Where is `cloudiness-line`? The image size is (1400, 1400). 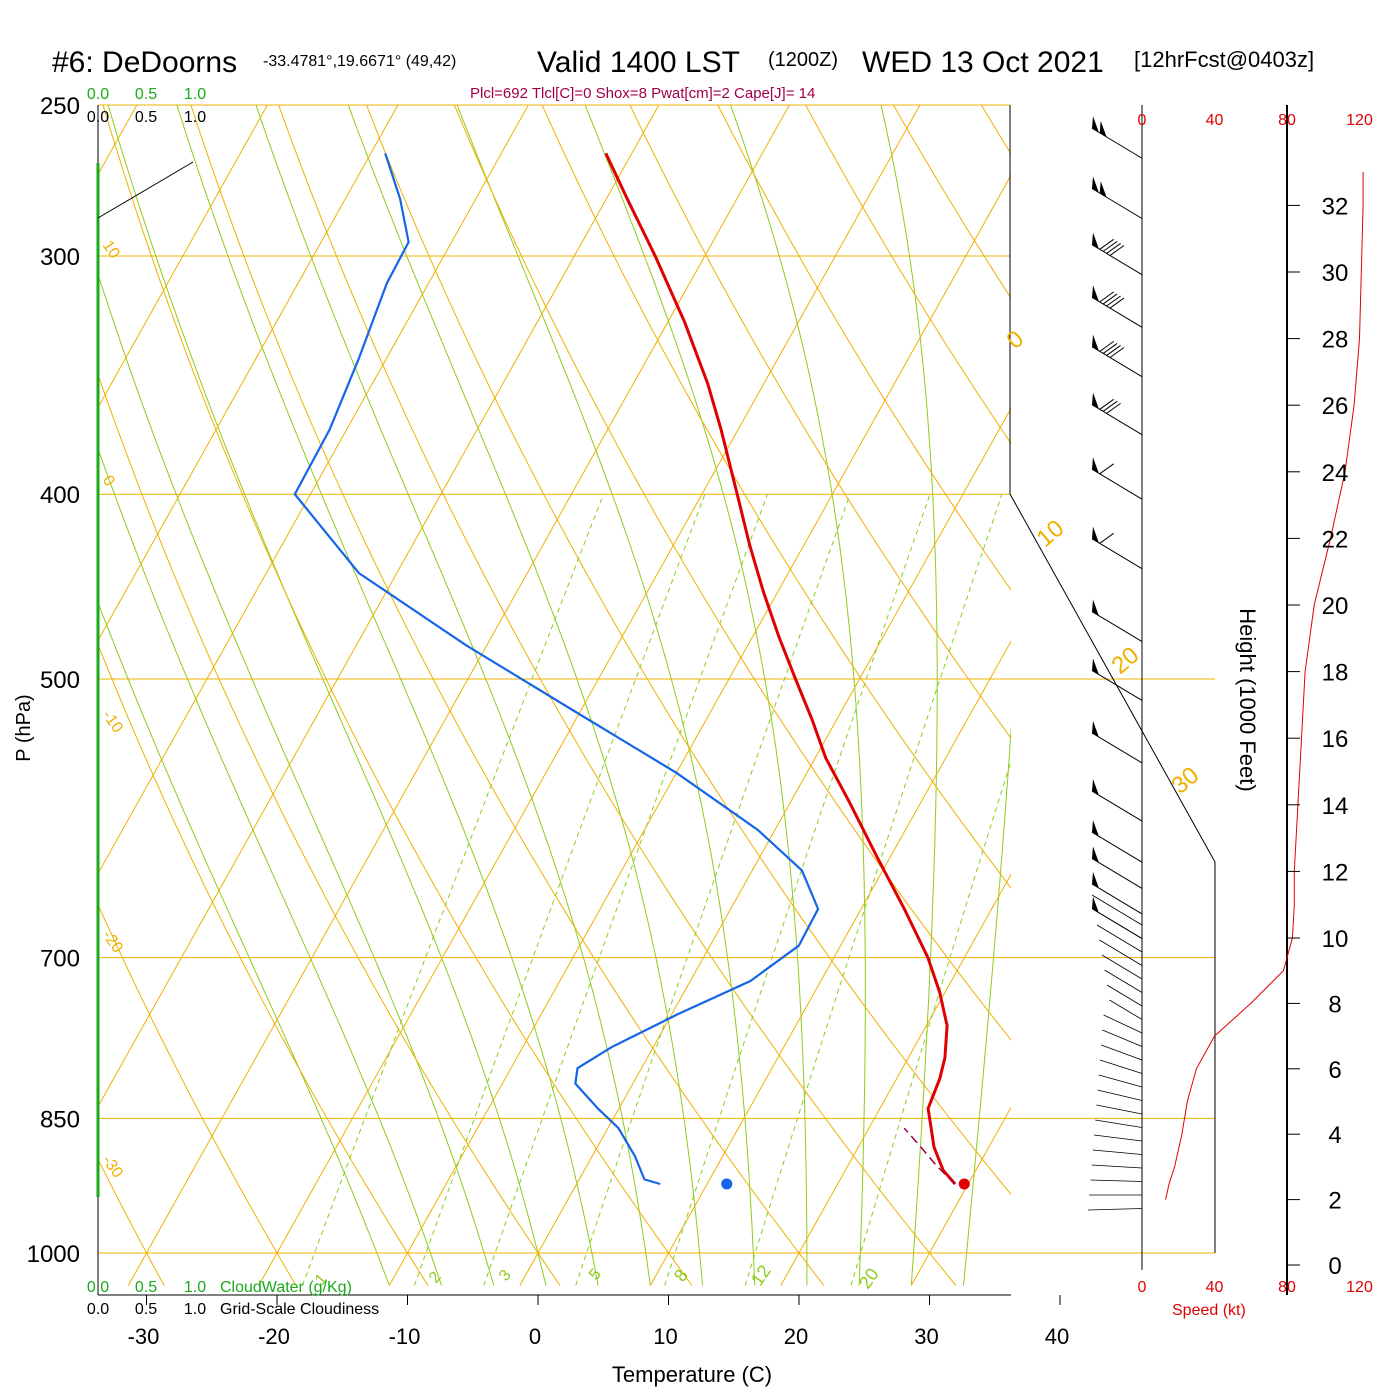
cloudiness-line is located at coordinates (145, 190).